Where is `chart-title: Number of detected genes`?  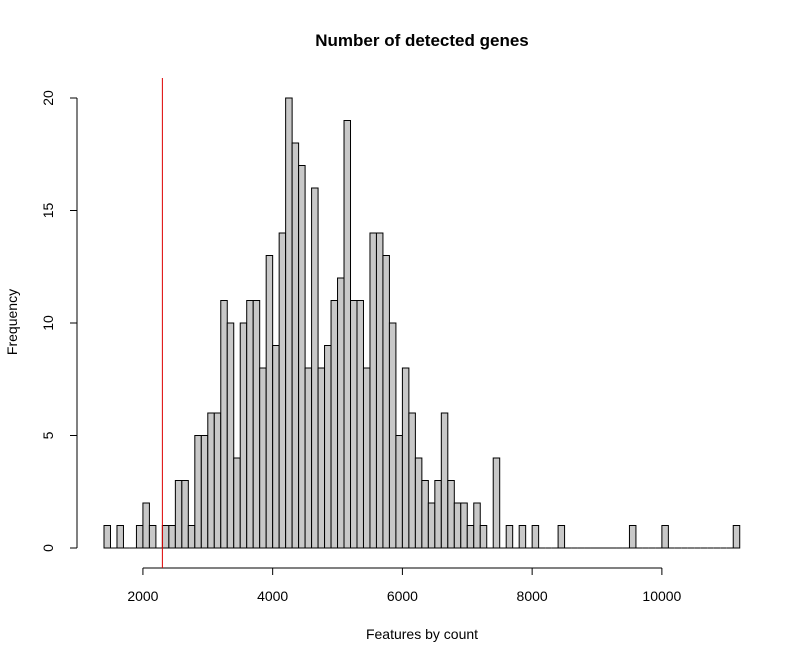
chart-title: Number of detected genes is located at coordinates (422, 40).